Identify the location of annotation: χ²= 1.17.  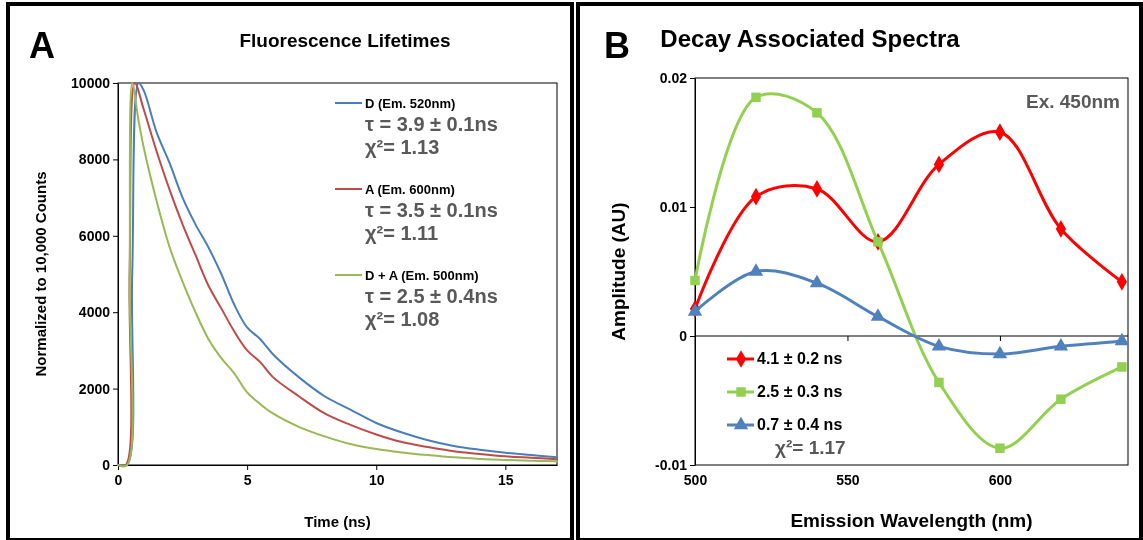
(810, 447).